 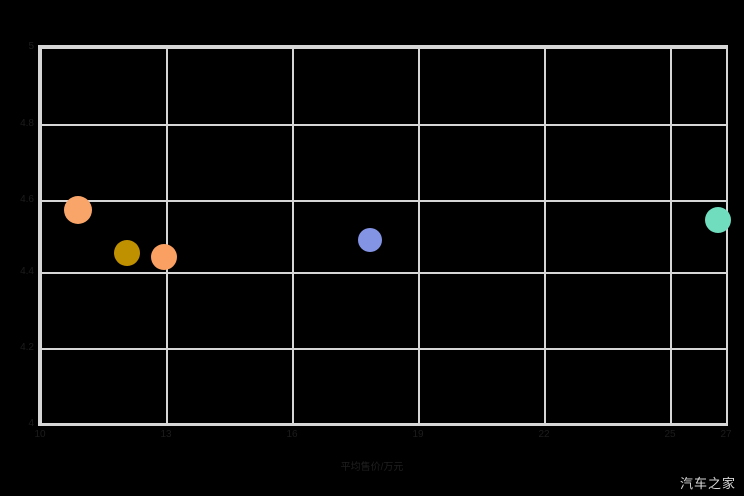 I want to click on y-tick-label-0: 5, so click(x=31, y=46).